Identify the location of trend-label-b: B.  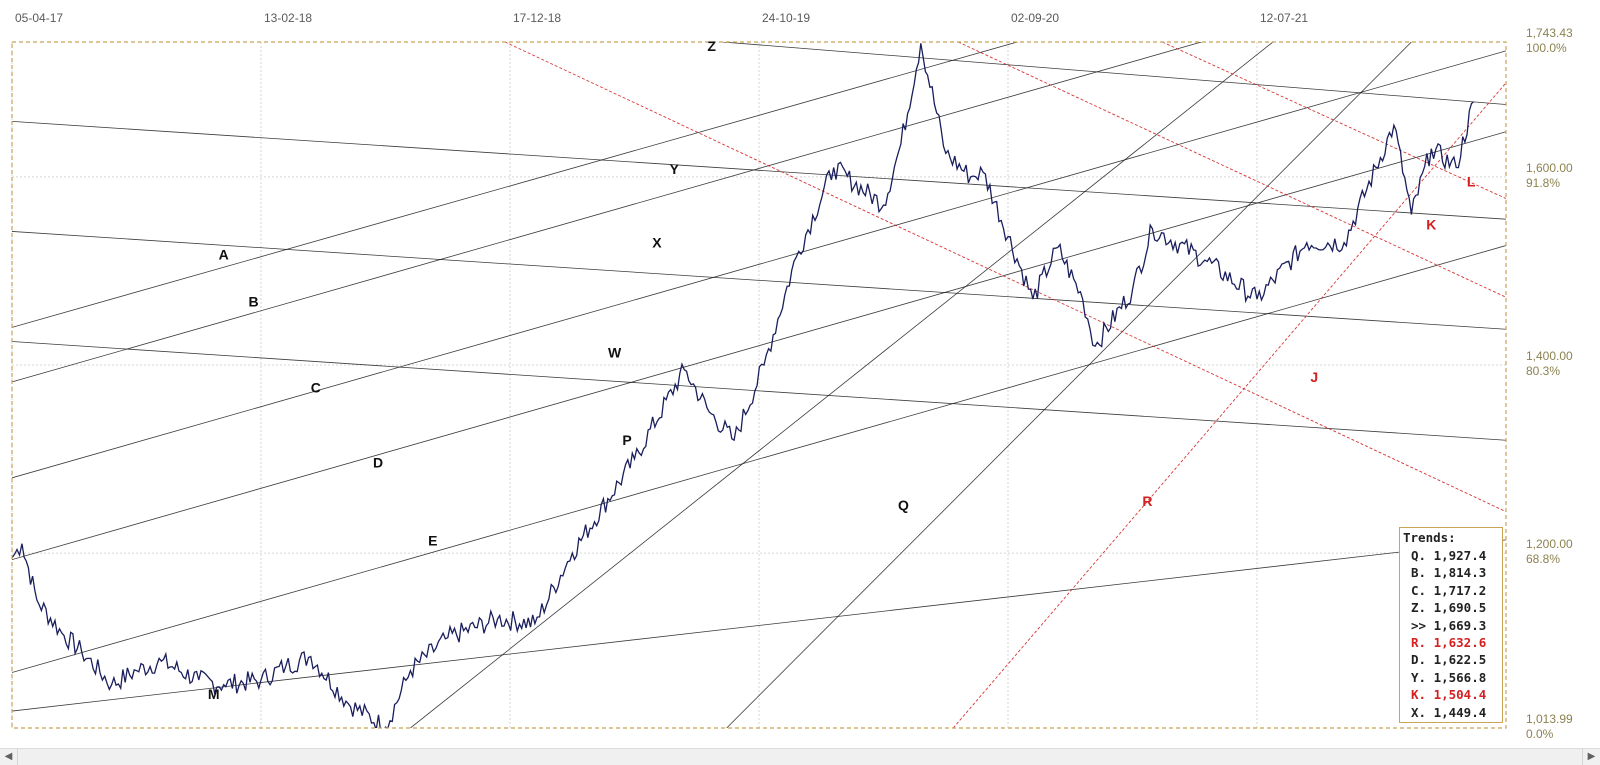
(253, 302).